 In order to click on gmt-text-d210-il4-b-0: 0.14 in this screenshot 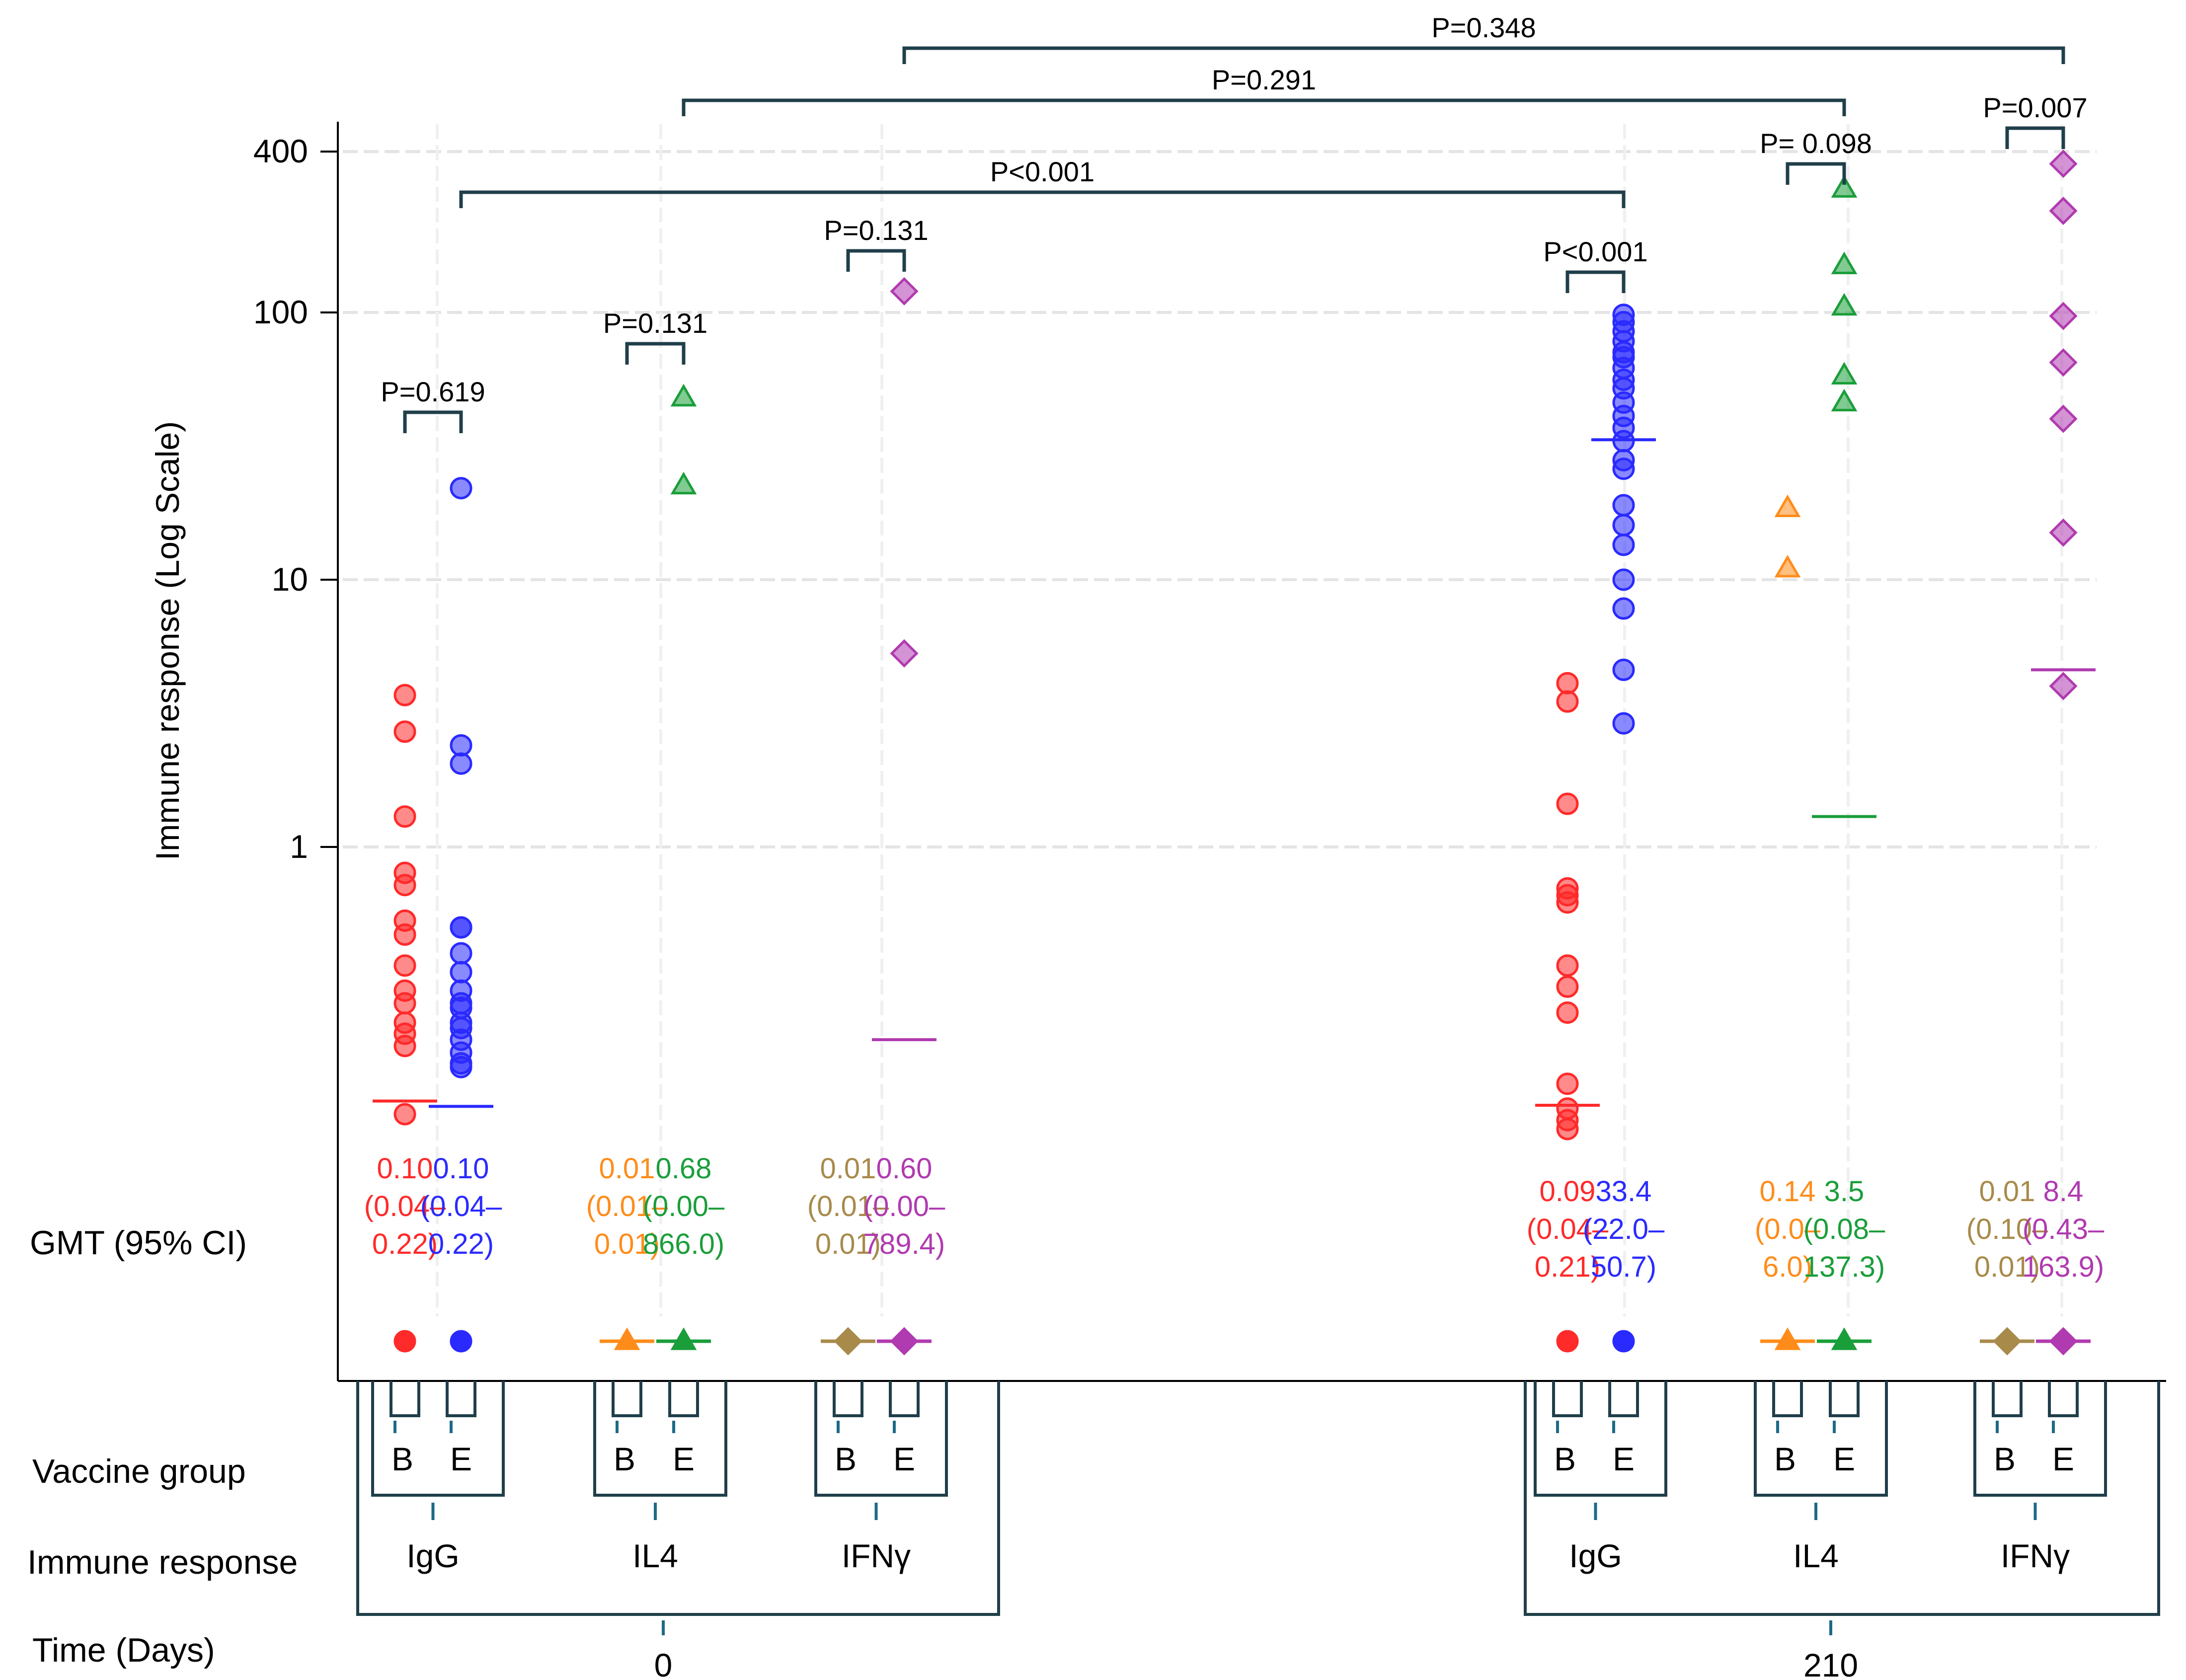, I will do `click(1788, 1191)`.